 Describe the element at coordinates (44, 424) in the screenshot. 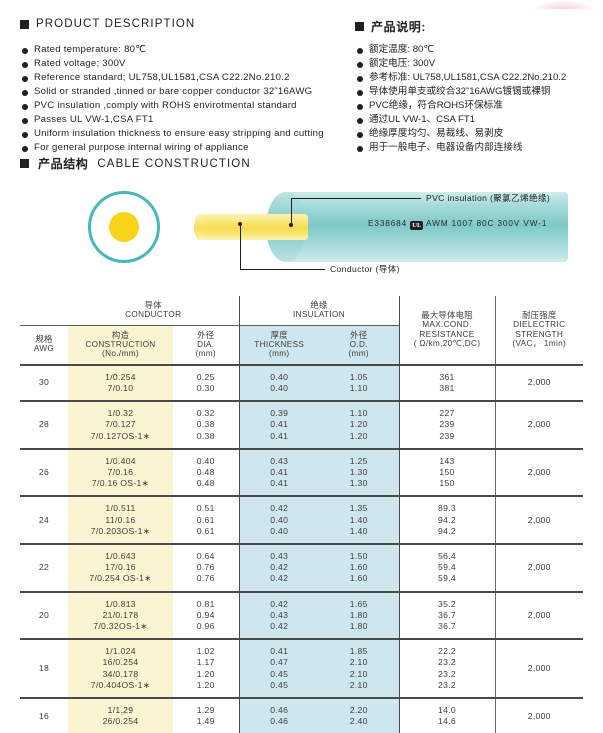

I see `cell-awg: 28` at that location.